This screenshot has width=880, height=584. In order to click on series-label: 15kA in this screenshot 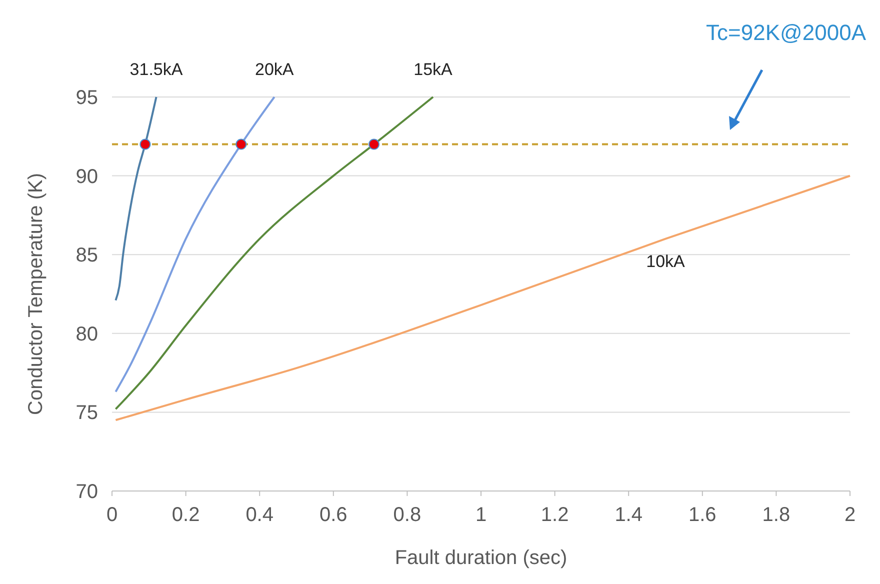, I will do `click(434, 69)`.